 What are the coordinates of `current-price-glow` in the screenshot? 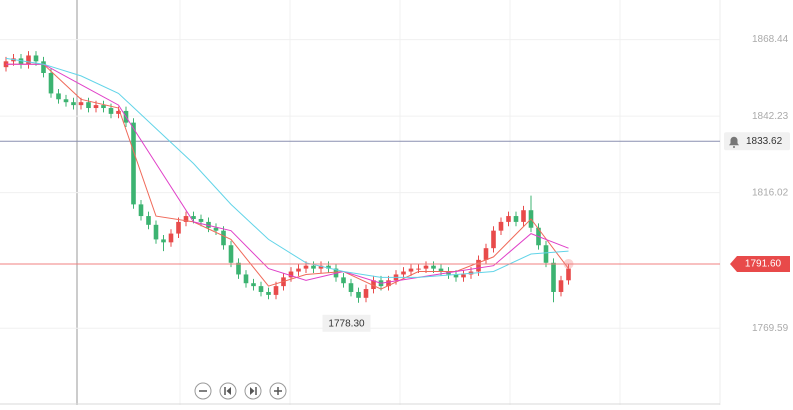 It's located at (568, 263).